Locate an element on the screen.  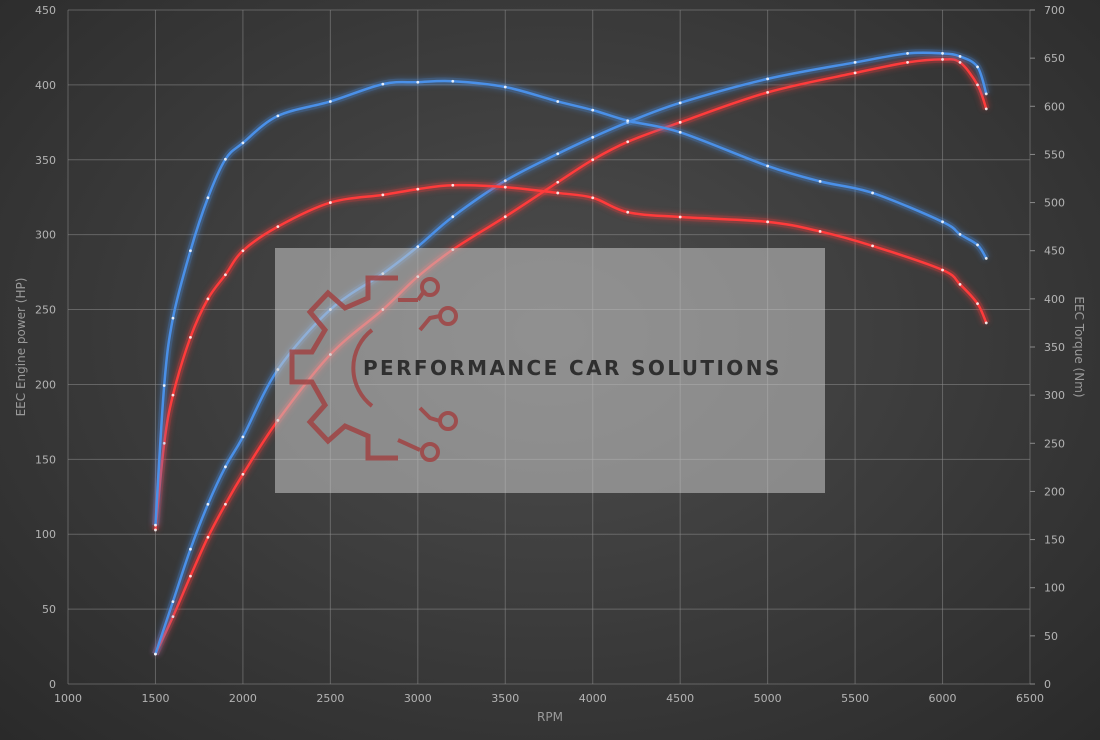
y-right-tick-label: 50 is located at coordinates (1051, 636).